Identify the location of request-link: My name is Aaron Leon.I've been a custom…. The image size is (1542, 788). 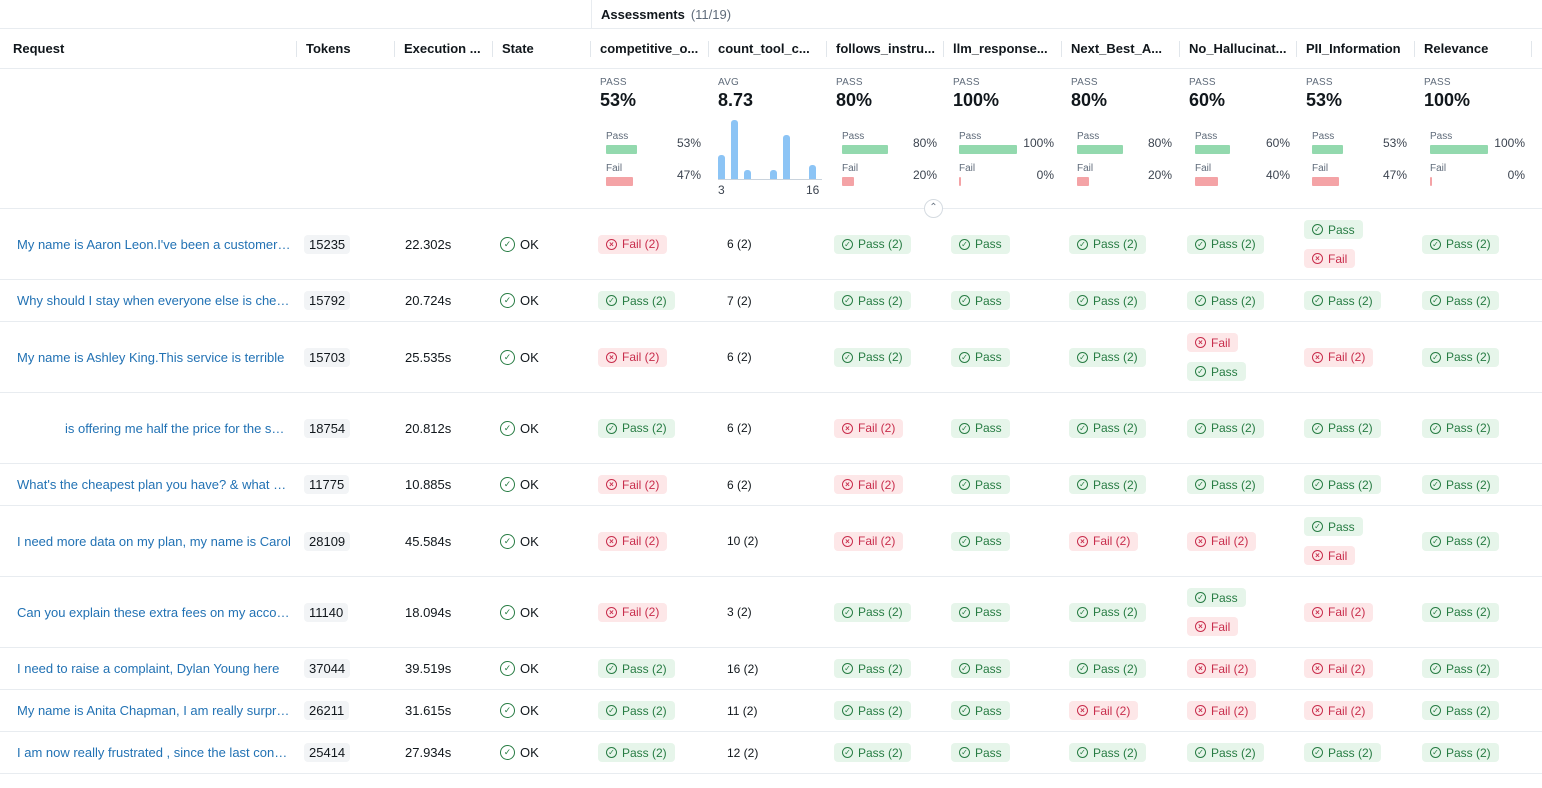
(154, 244).